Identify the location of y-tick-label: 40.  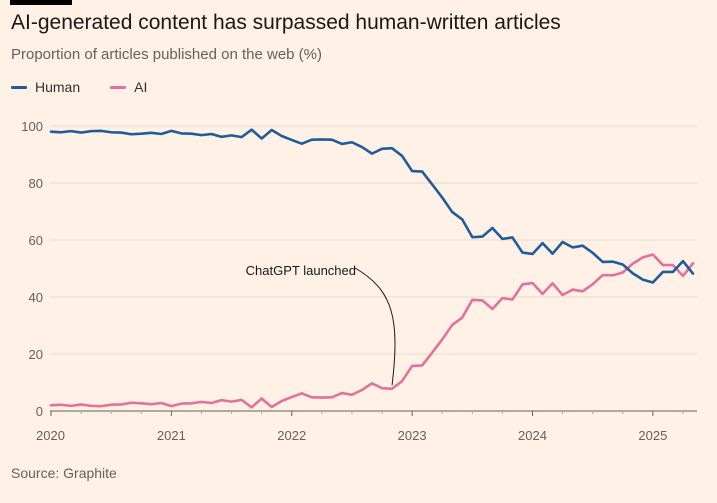
(36, 297).